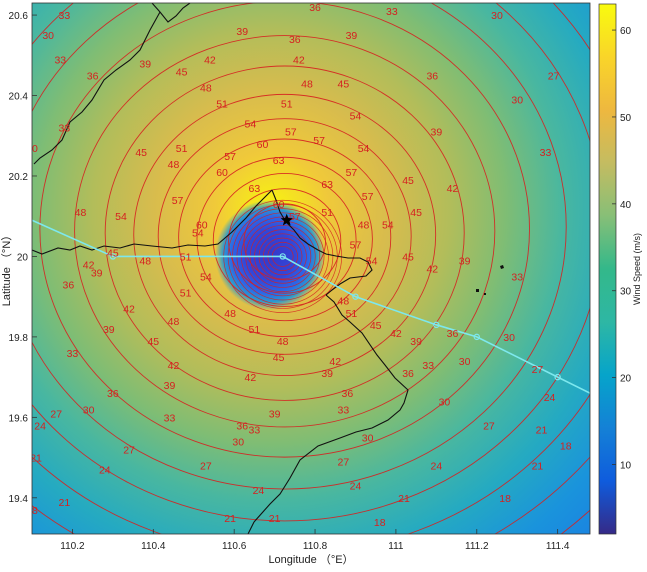  What do you see at coordinates (19, 418) in the screenshot?
I see `y-tick-label: 19.6` at bounding box center [19, 418].